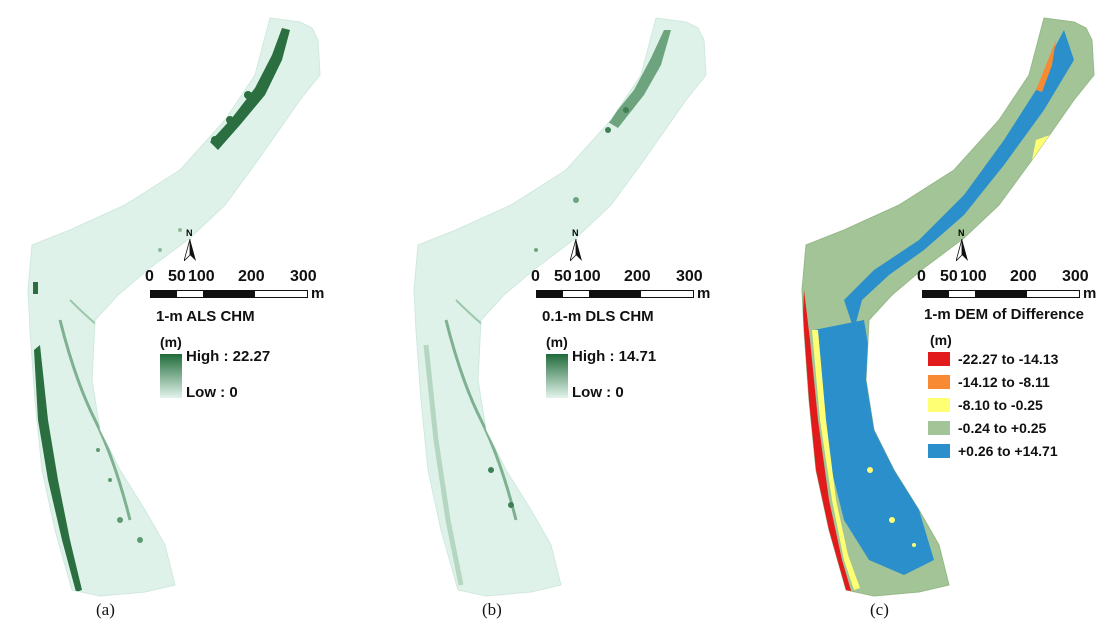 The height and width of the screenshot is (624, 1106). What do you see at coordinates (235, 285) in the screenshot?
I see `scale-bar-a: 0 50 100 200 300 m` at bounding box center [235, 285].